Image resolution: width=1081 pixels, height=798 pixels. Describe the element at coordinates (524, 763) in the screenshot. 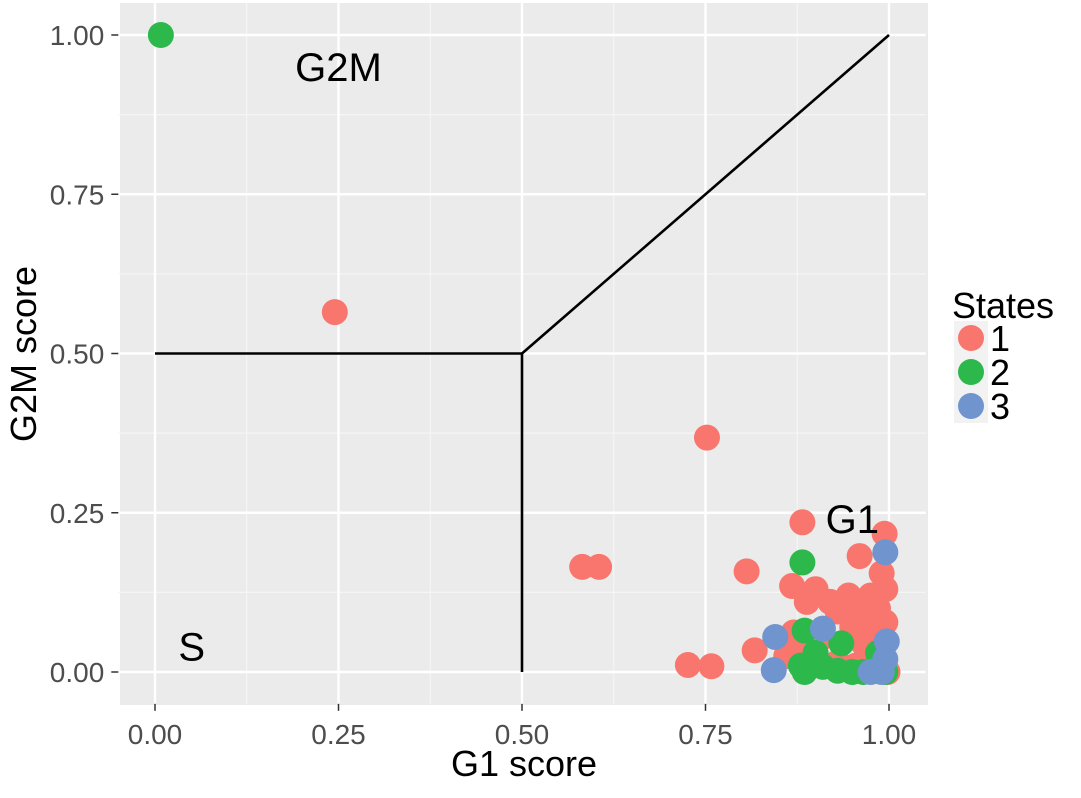

I see `x-axis-title: G1 score` at that location.